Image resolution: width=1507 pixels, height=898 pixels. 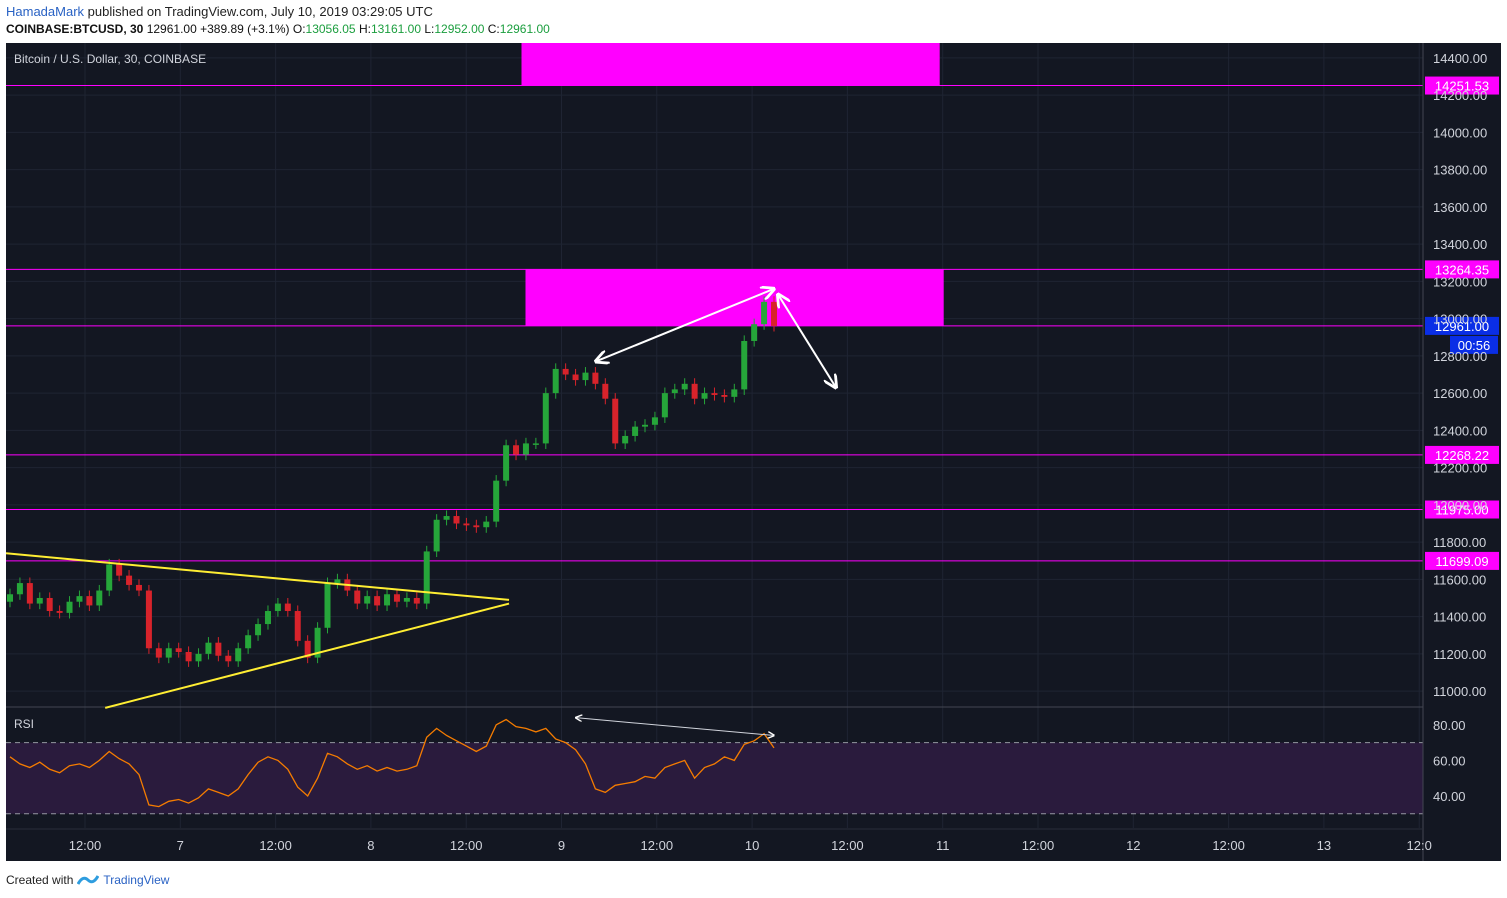 What do you see at coordinates (1449, 796) in the screenshot?
I see `rsi-tick-label: 40.00` at bounding box center [1449, 796].